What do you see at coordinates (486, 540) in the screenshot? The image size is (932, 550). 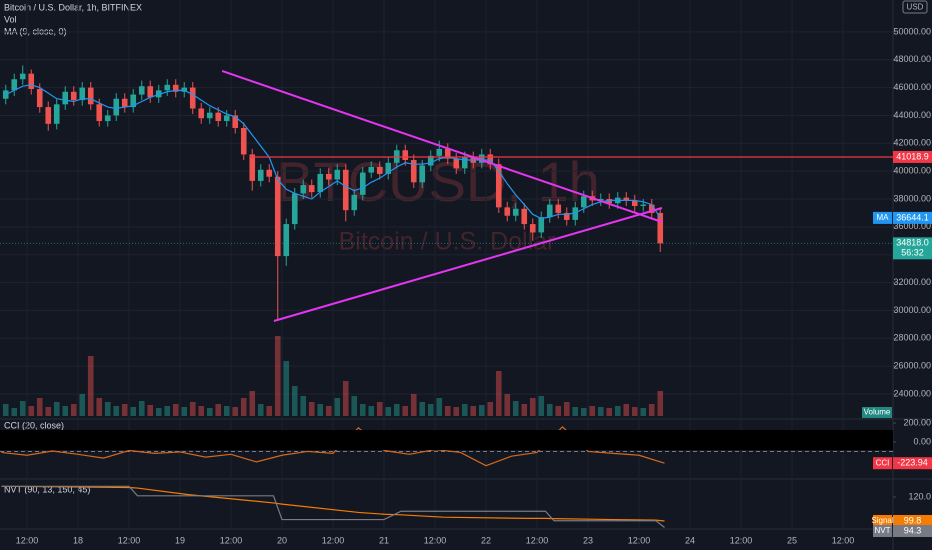 I see `x-tick-label: 22` at bounding box center [486, 540].